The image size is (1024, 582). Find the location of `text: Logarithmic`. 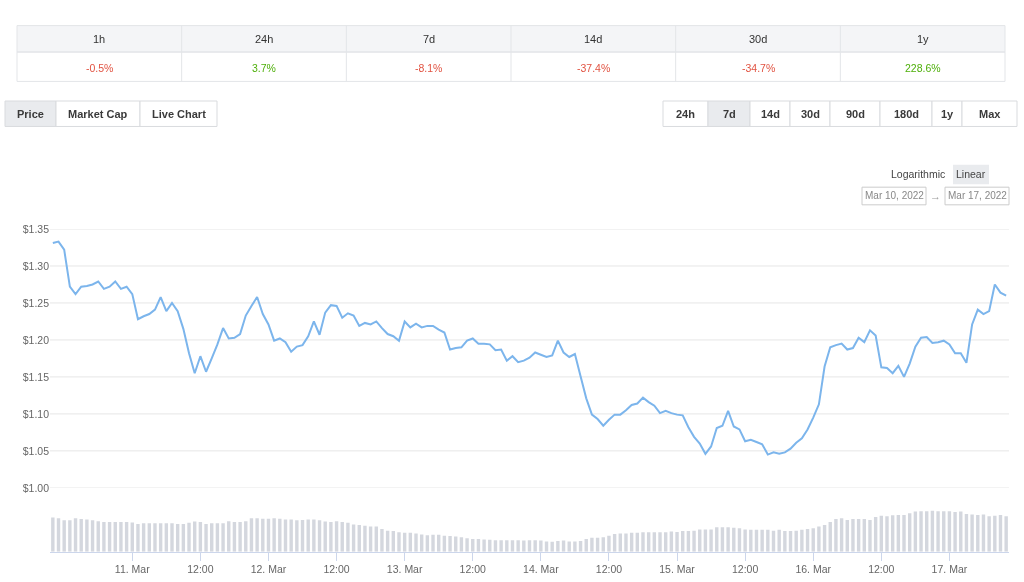

text: Logarithmic is located at coordinates (918, 174).